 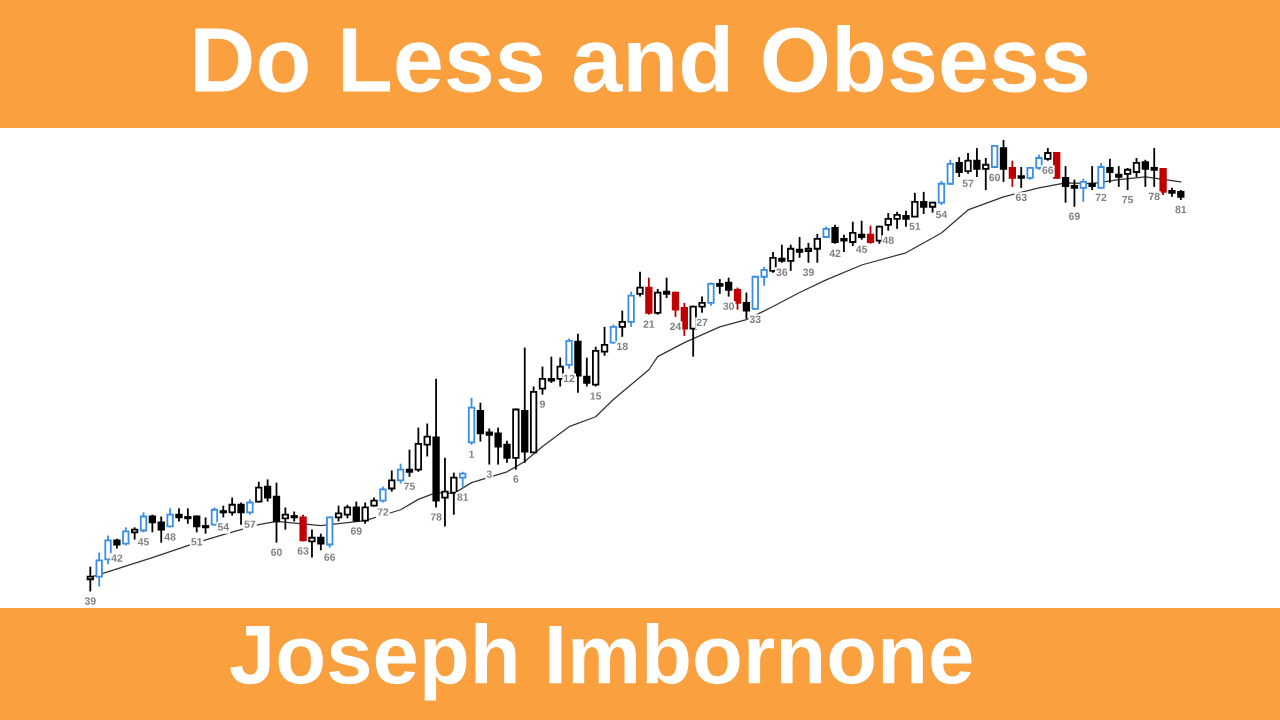 What do you see at coordinates (729, 306) in the screenshot?
I see `x-tick-label: 30` at bounding box center [729, 306].